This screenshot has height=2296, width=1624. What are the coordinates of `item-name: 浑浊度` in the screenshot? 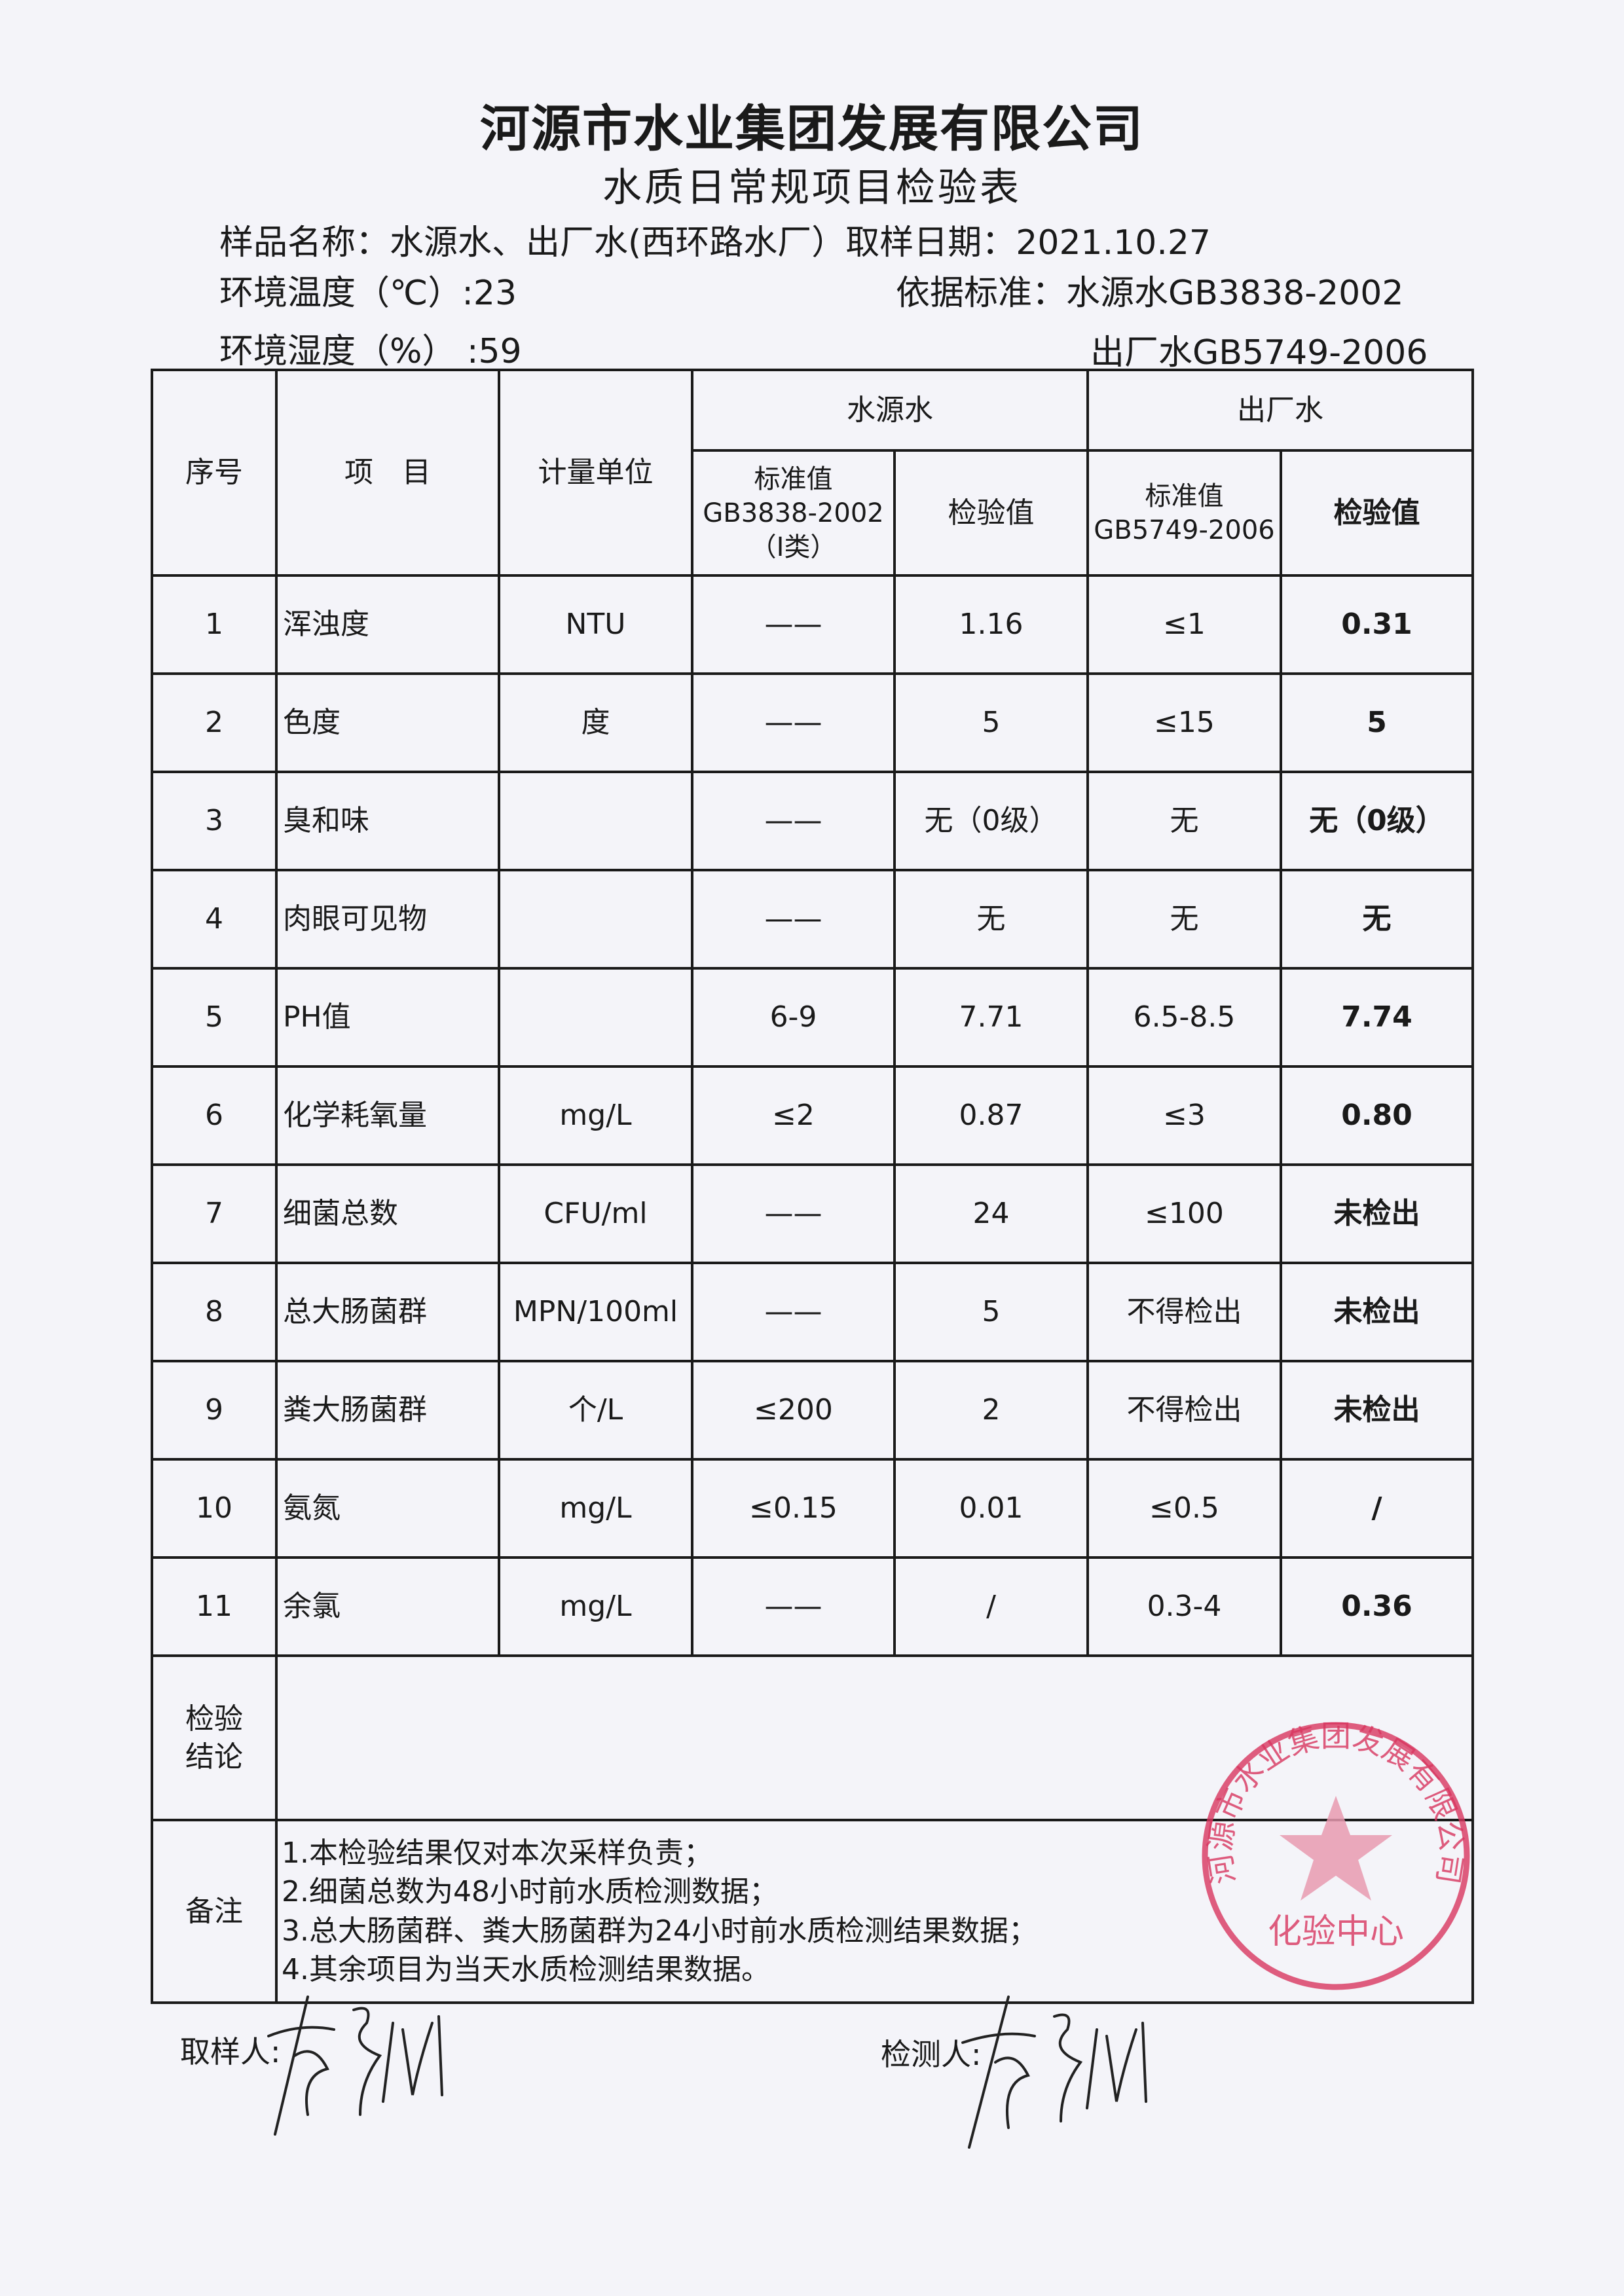 It's located at (387, 624).